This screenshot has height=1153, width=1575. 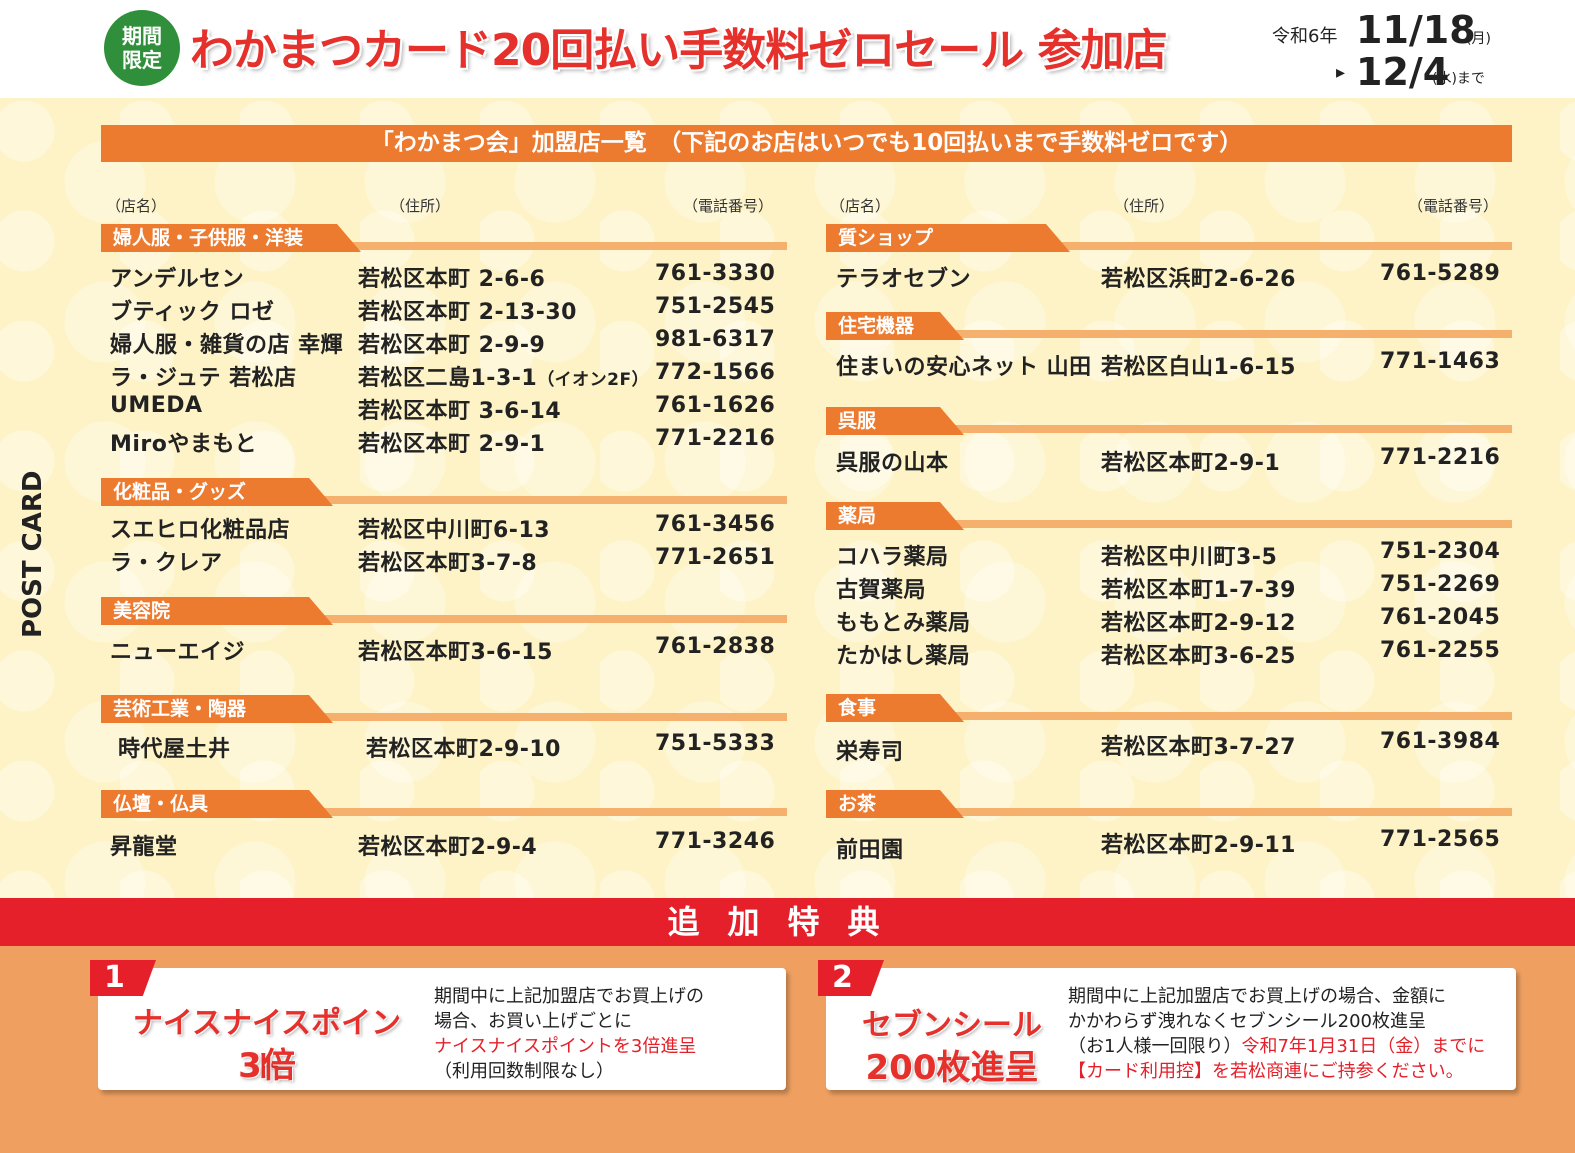 What do you see at coordinates (1257, 996) in the screenshot?
I see `desc-line: 期間中に上記加盟店でお買上げの場合、金額に` at bounding box center [1257, 996].